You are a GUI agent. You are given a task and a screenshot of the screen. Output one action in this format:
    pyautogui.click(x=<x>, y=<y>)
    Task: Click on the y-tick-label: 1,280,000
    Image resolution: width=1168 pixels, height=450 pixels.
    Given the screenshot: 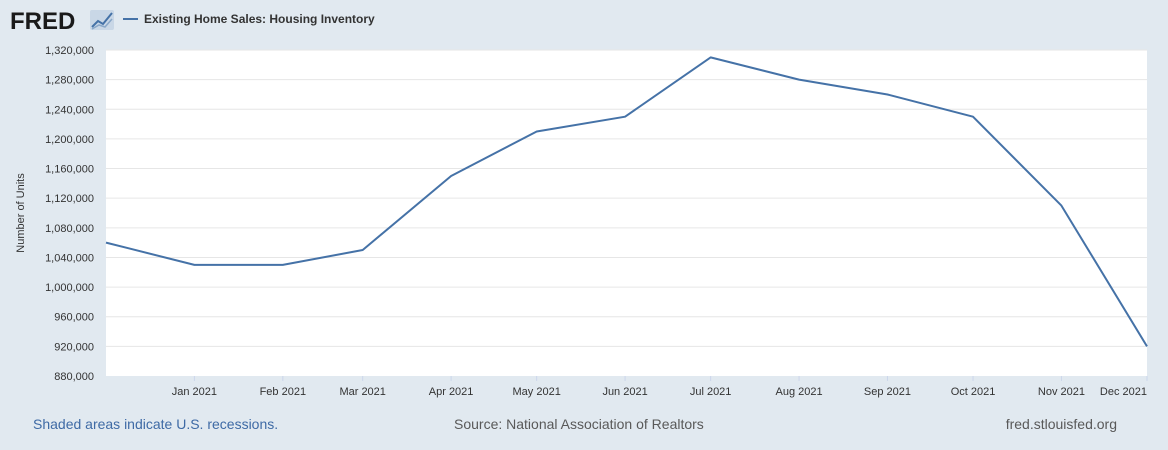 What is the action you would take?
    pyautogui.click(x=69, y=81)
    